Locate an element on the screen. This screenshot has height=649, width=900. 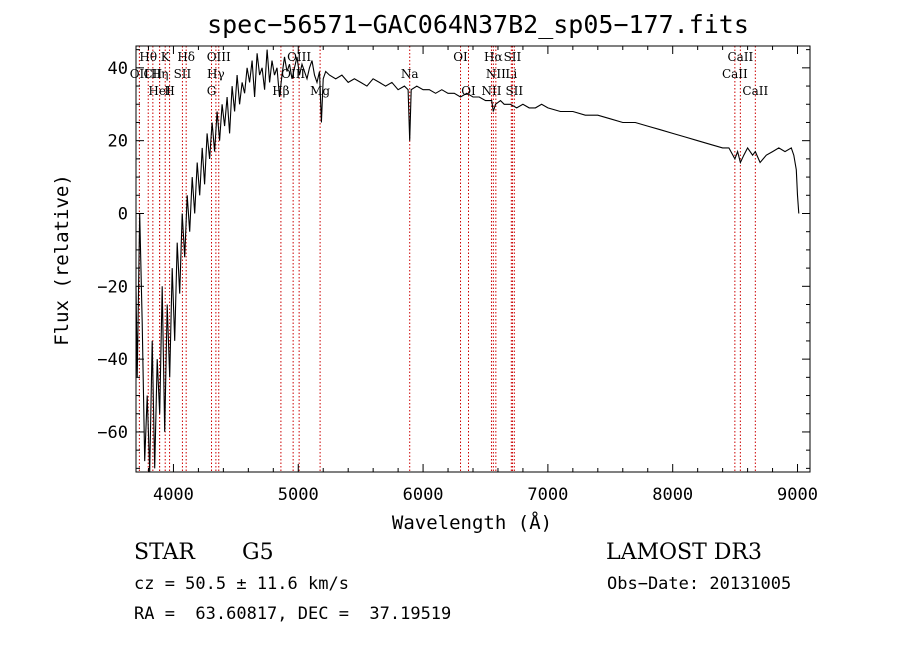
line-label-2: CII is located at coordinates (153, 74).